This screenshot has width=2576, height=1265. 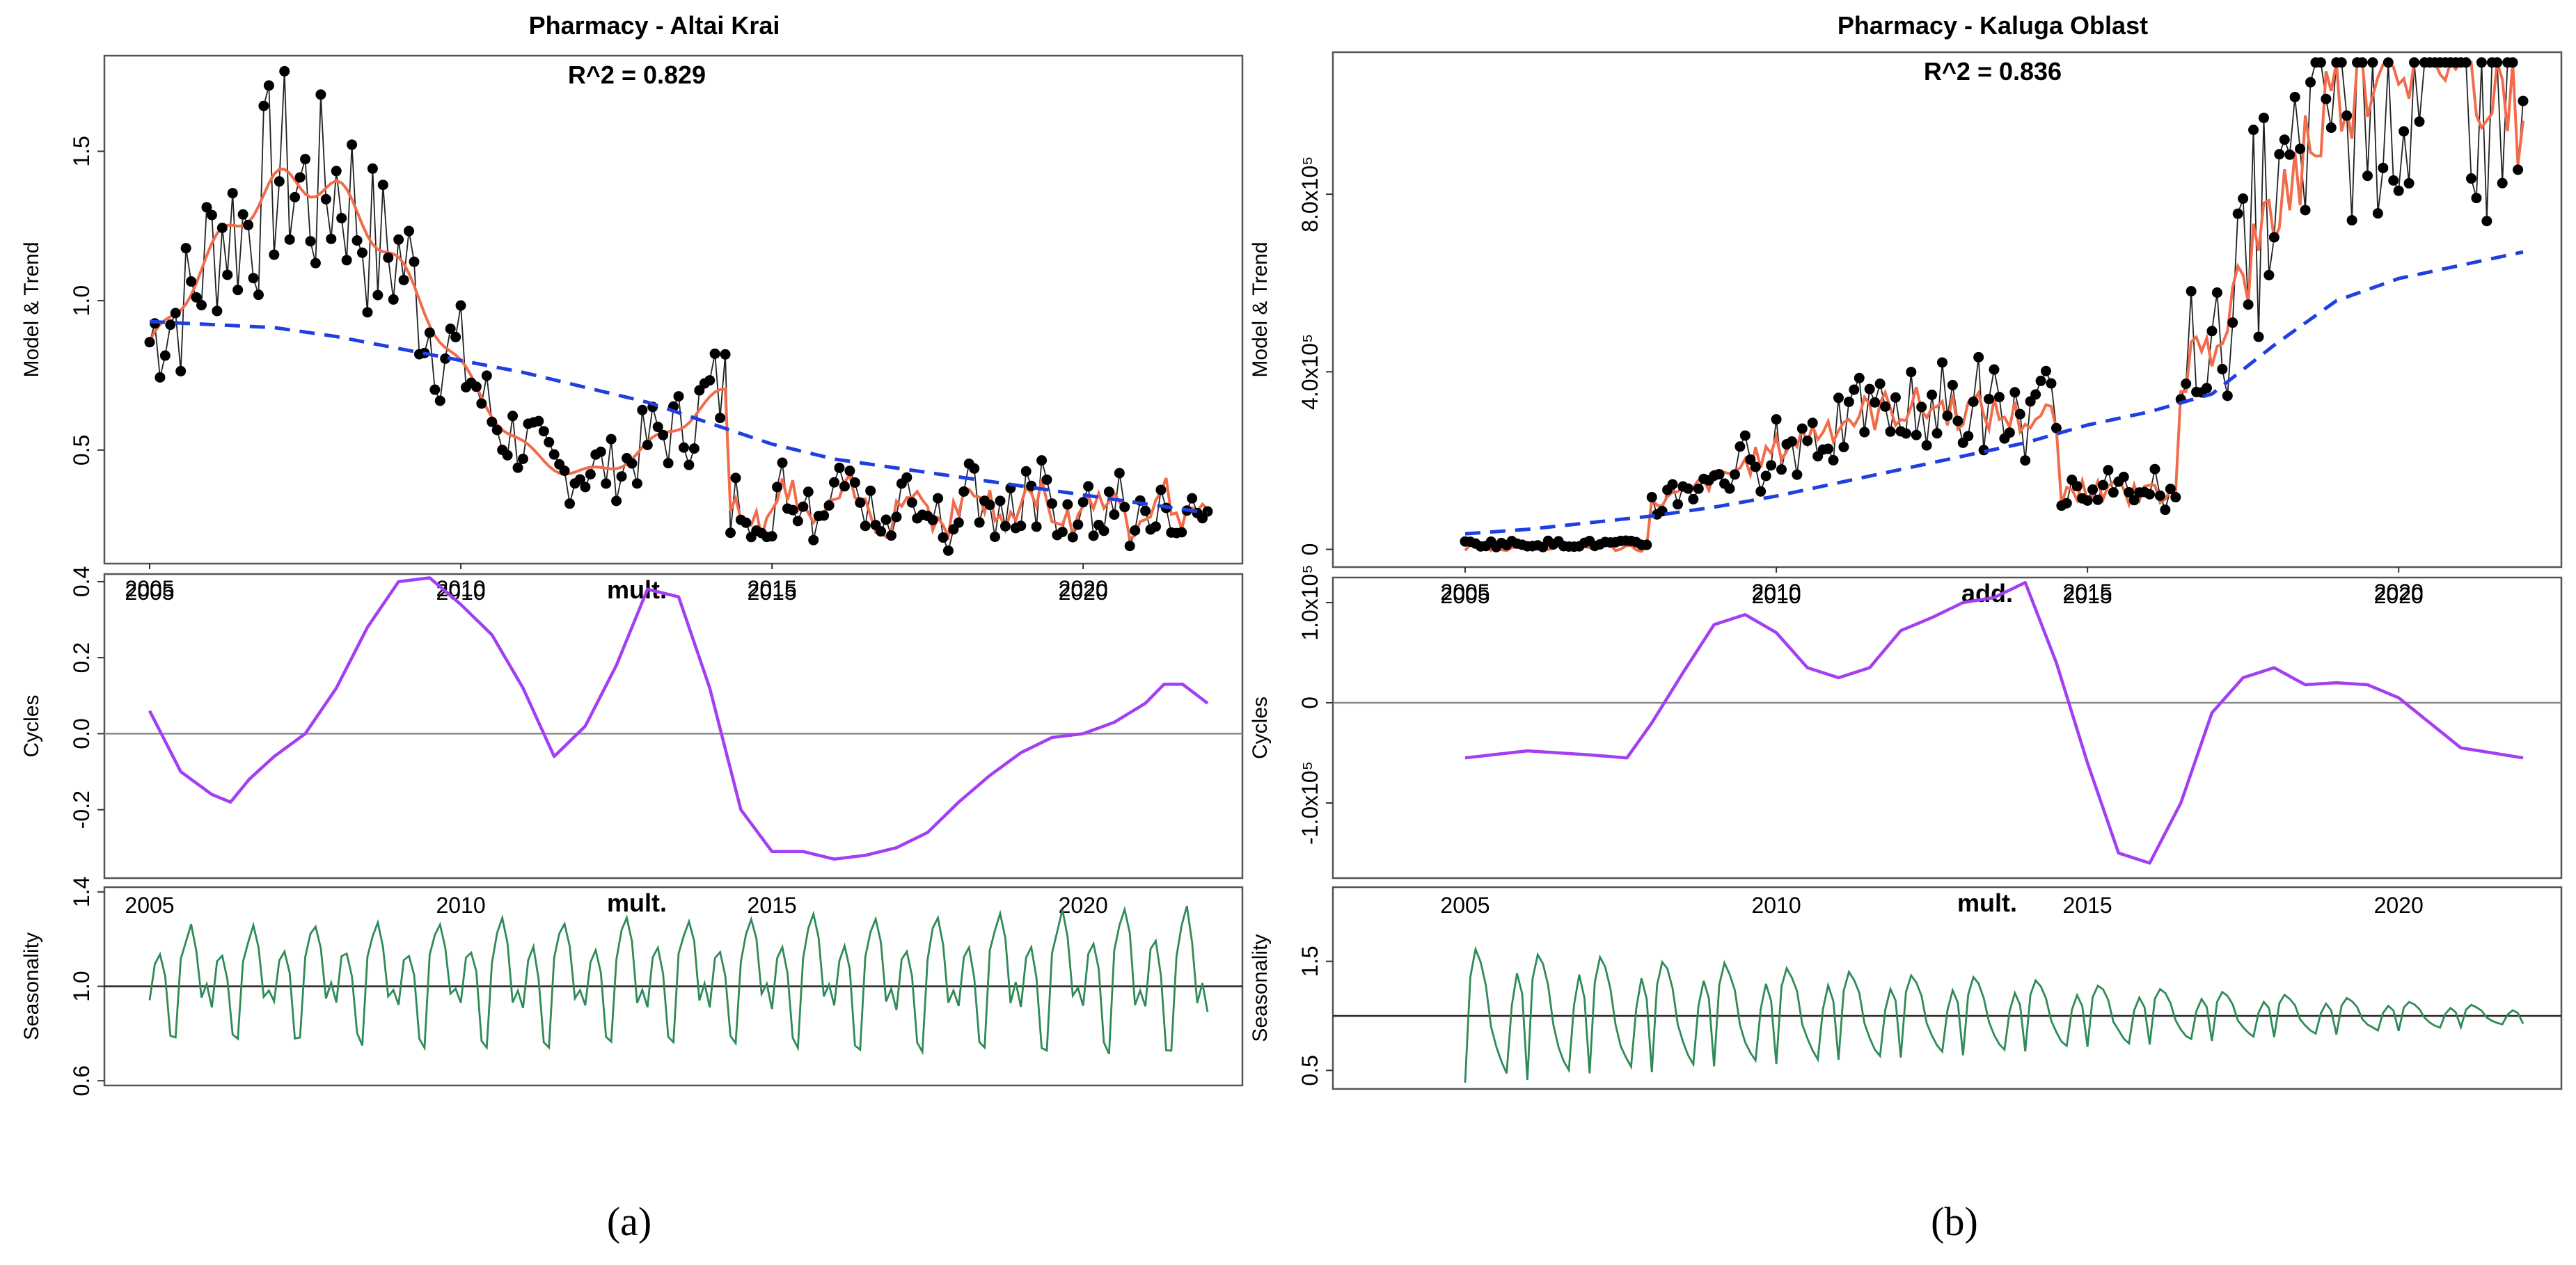 What do you see at coordinates (654, 25) in the screenshot?
I see `chart-a-title: Pharmacy - Altai Krai` at bounding box center [654, 25].